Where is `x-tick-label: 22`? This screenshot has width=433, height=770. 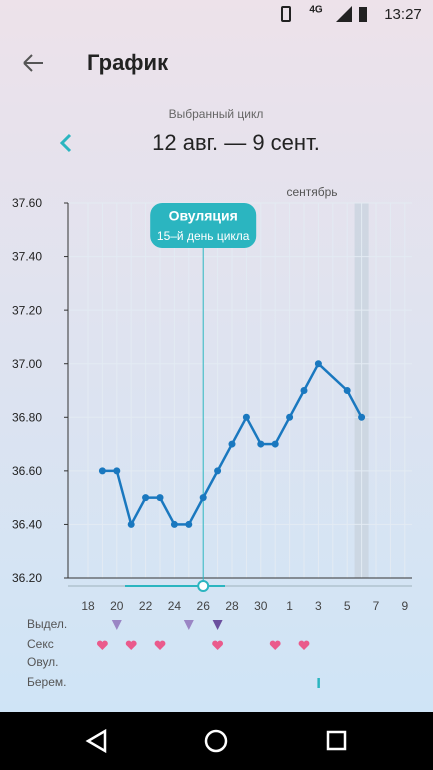 x-tick-label: 22 is located at coordinates (146, 606).